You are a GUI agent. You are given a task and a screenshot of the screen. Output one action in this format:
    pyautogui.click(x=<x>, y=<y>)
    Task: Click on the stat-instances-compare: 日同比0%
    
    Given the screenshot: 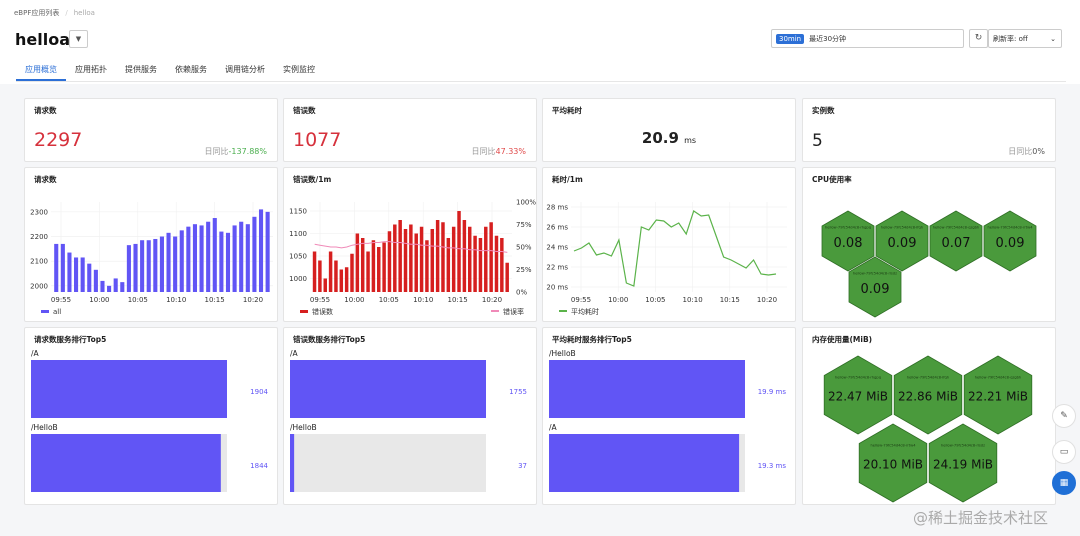 What is the action you would take?
    pyautogui.click(x=1026, y=151)
    